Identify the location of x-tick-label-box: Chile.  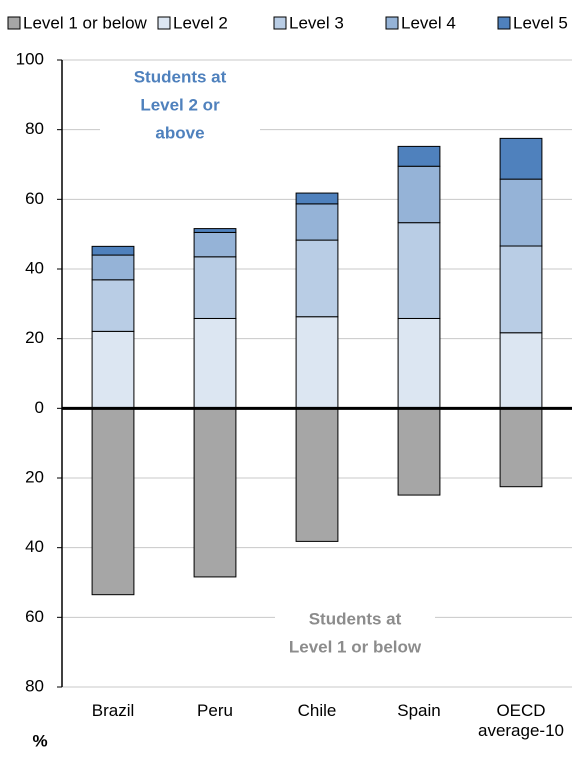
(317, 710).